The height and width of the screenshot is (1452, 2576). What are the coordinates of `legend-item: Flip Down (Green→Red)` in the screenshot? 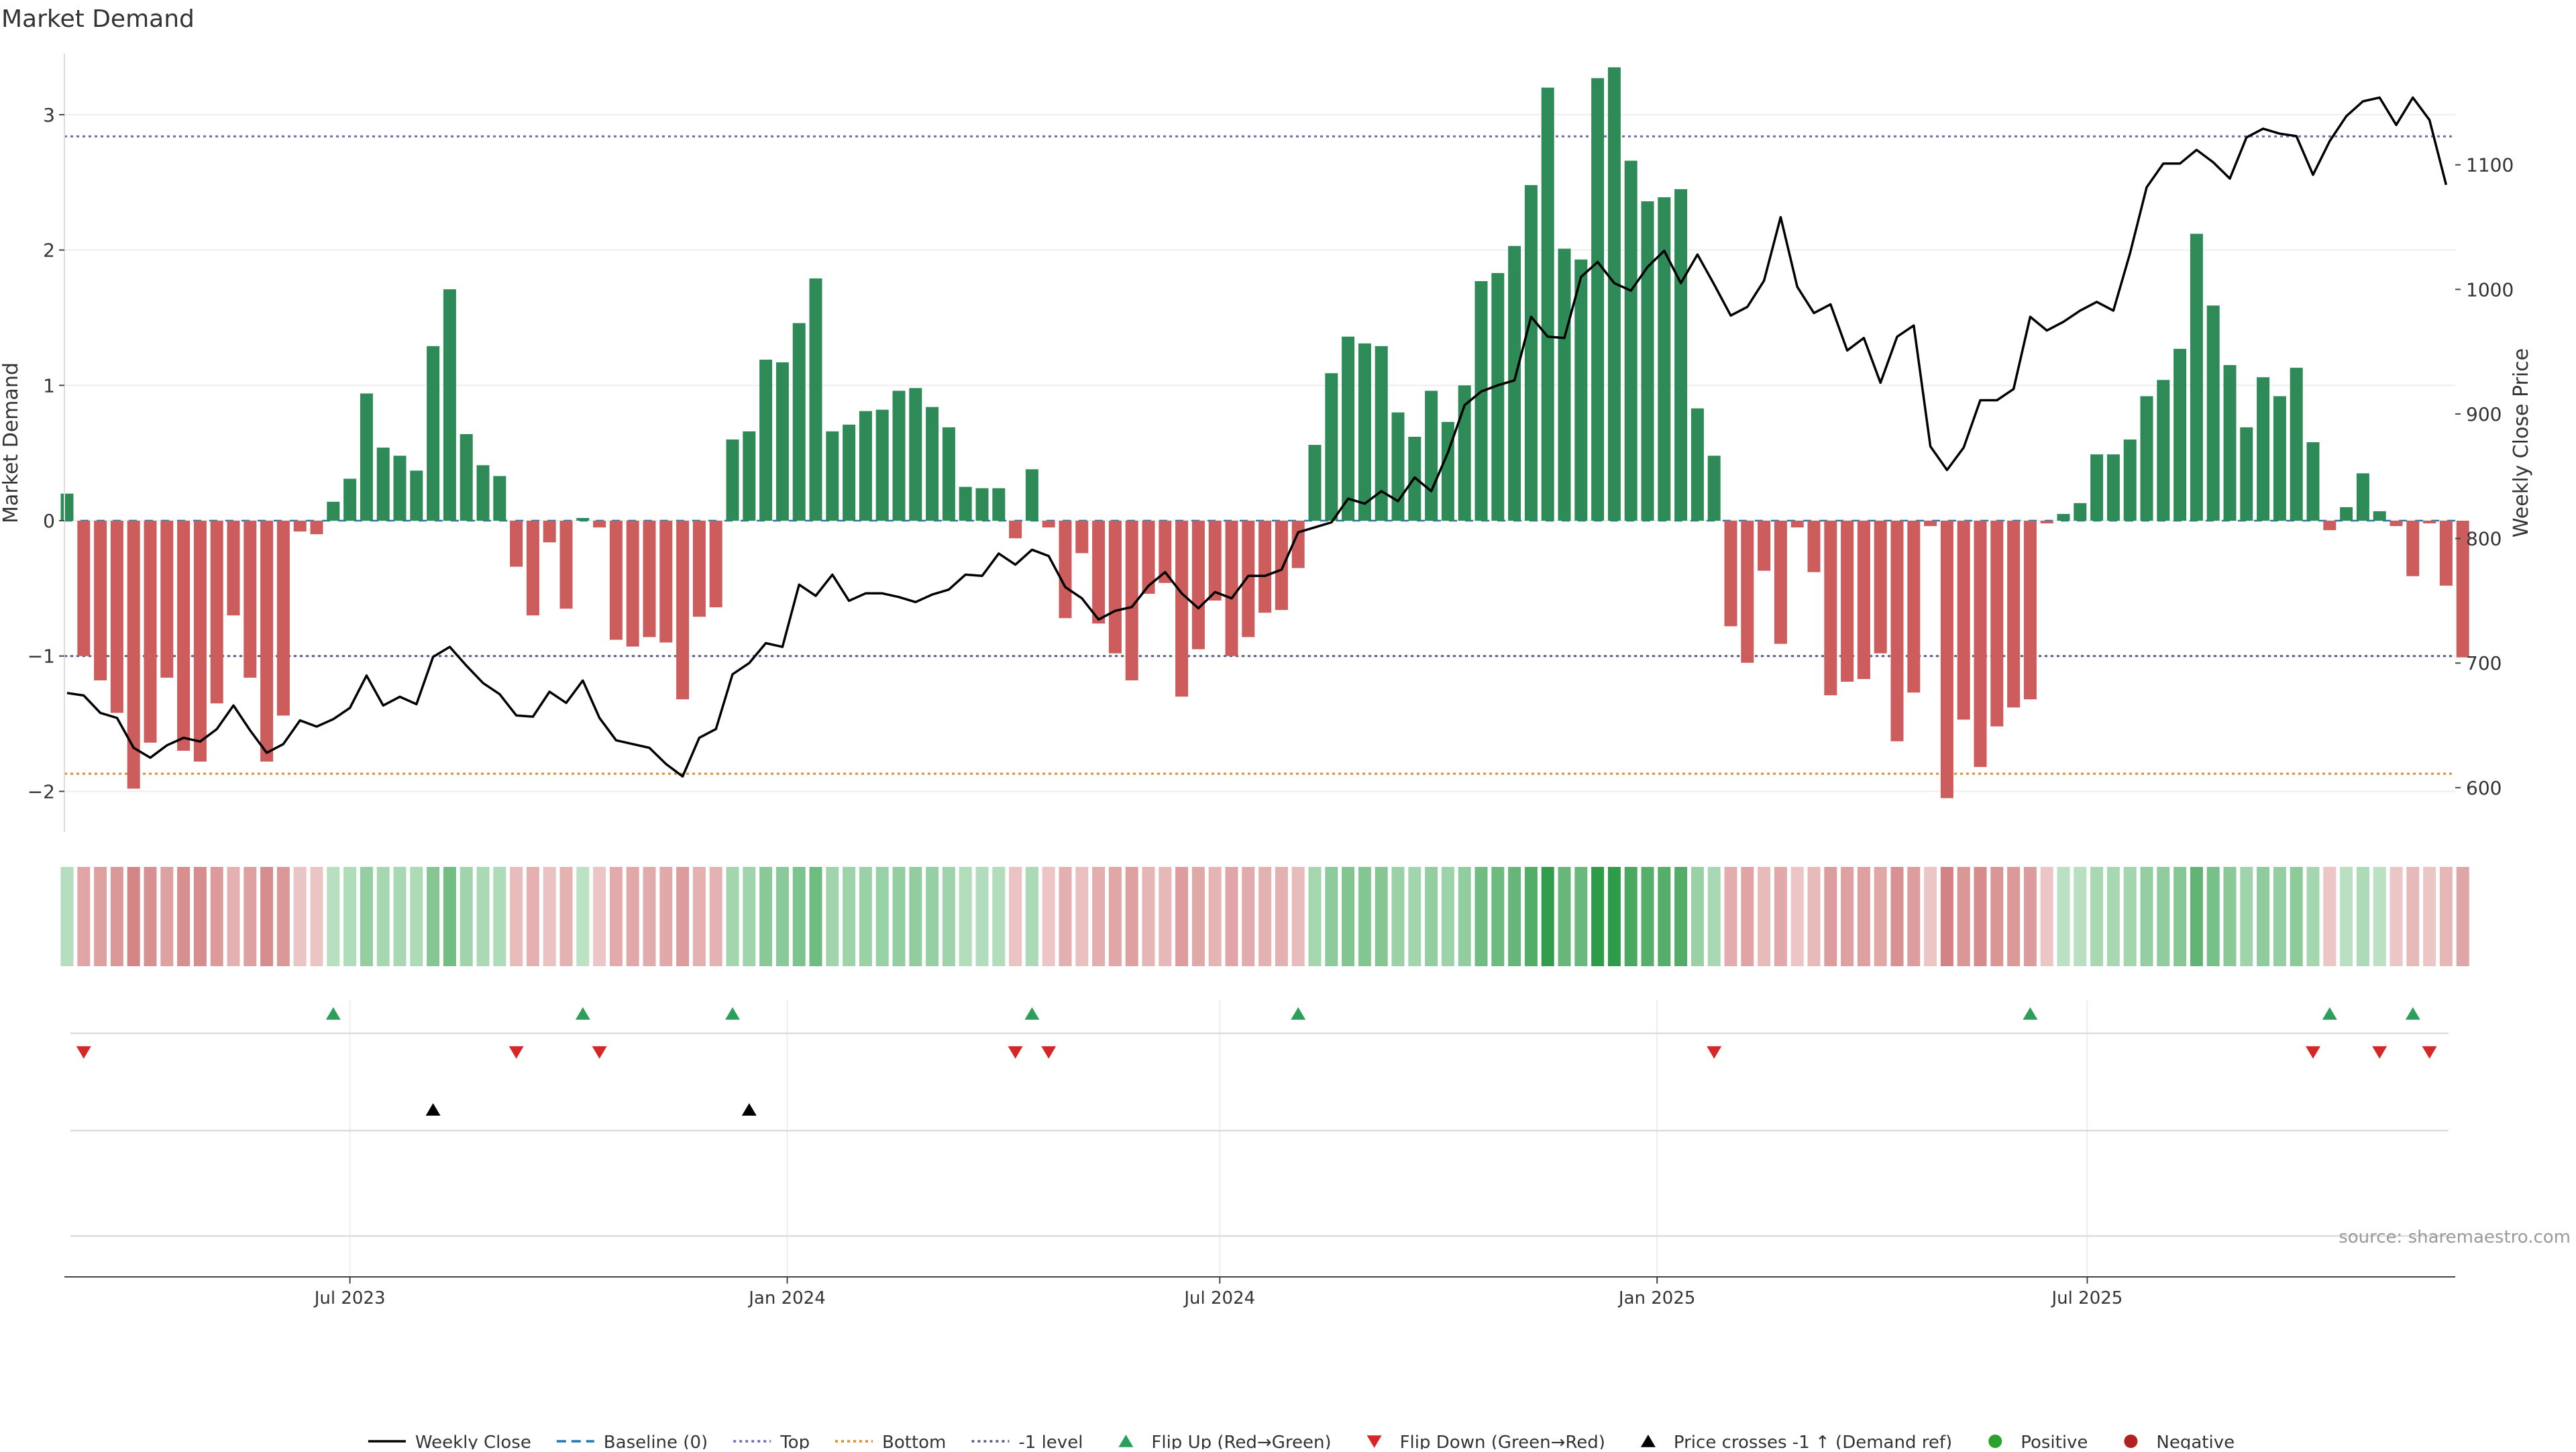 It's located at (1485, 1443).